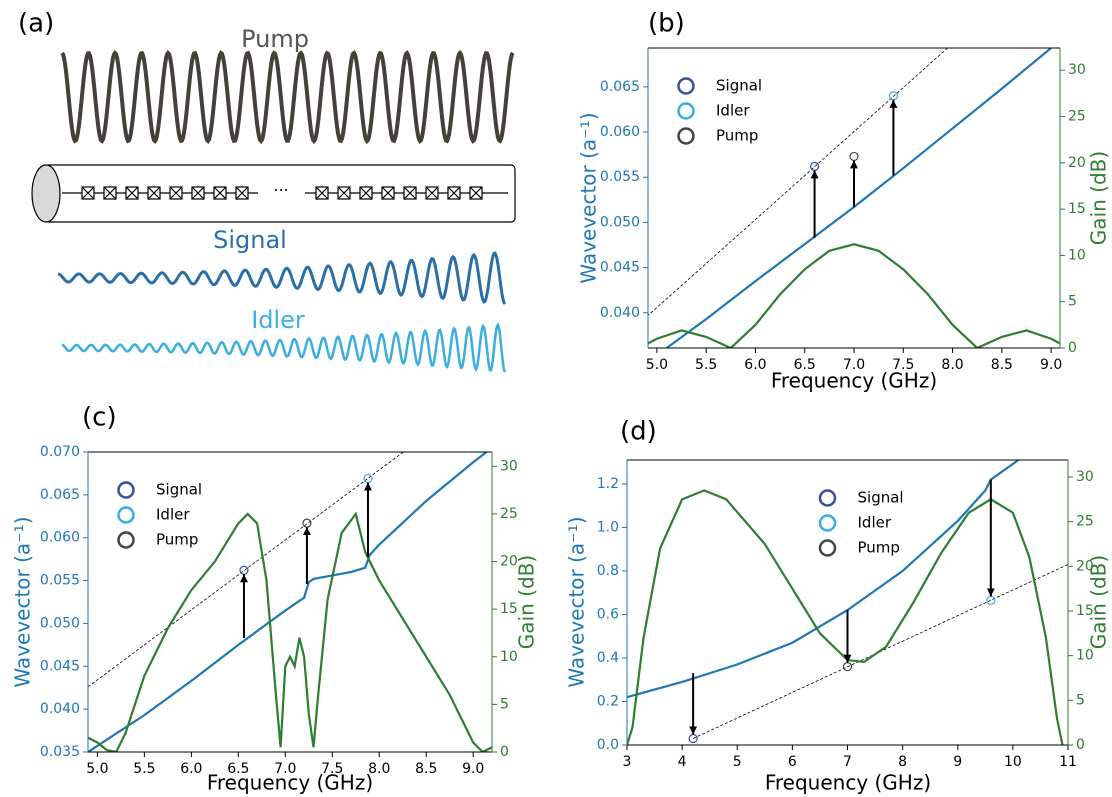  Describe the element at coordinates (278, 320) in the screenshot. I see `idler-label: Idler` at that location.